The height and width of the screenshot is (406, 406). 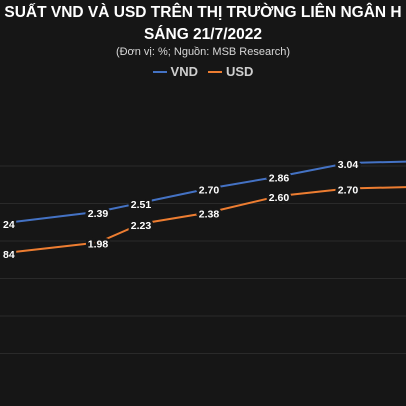 What do you see at coordinates (98, 214) in the screenshot?
I see `data-label-vnd: 2.39` at bounding box center [98, 214].